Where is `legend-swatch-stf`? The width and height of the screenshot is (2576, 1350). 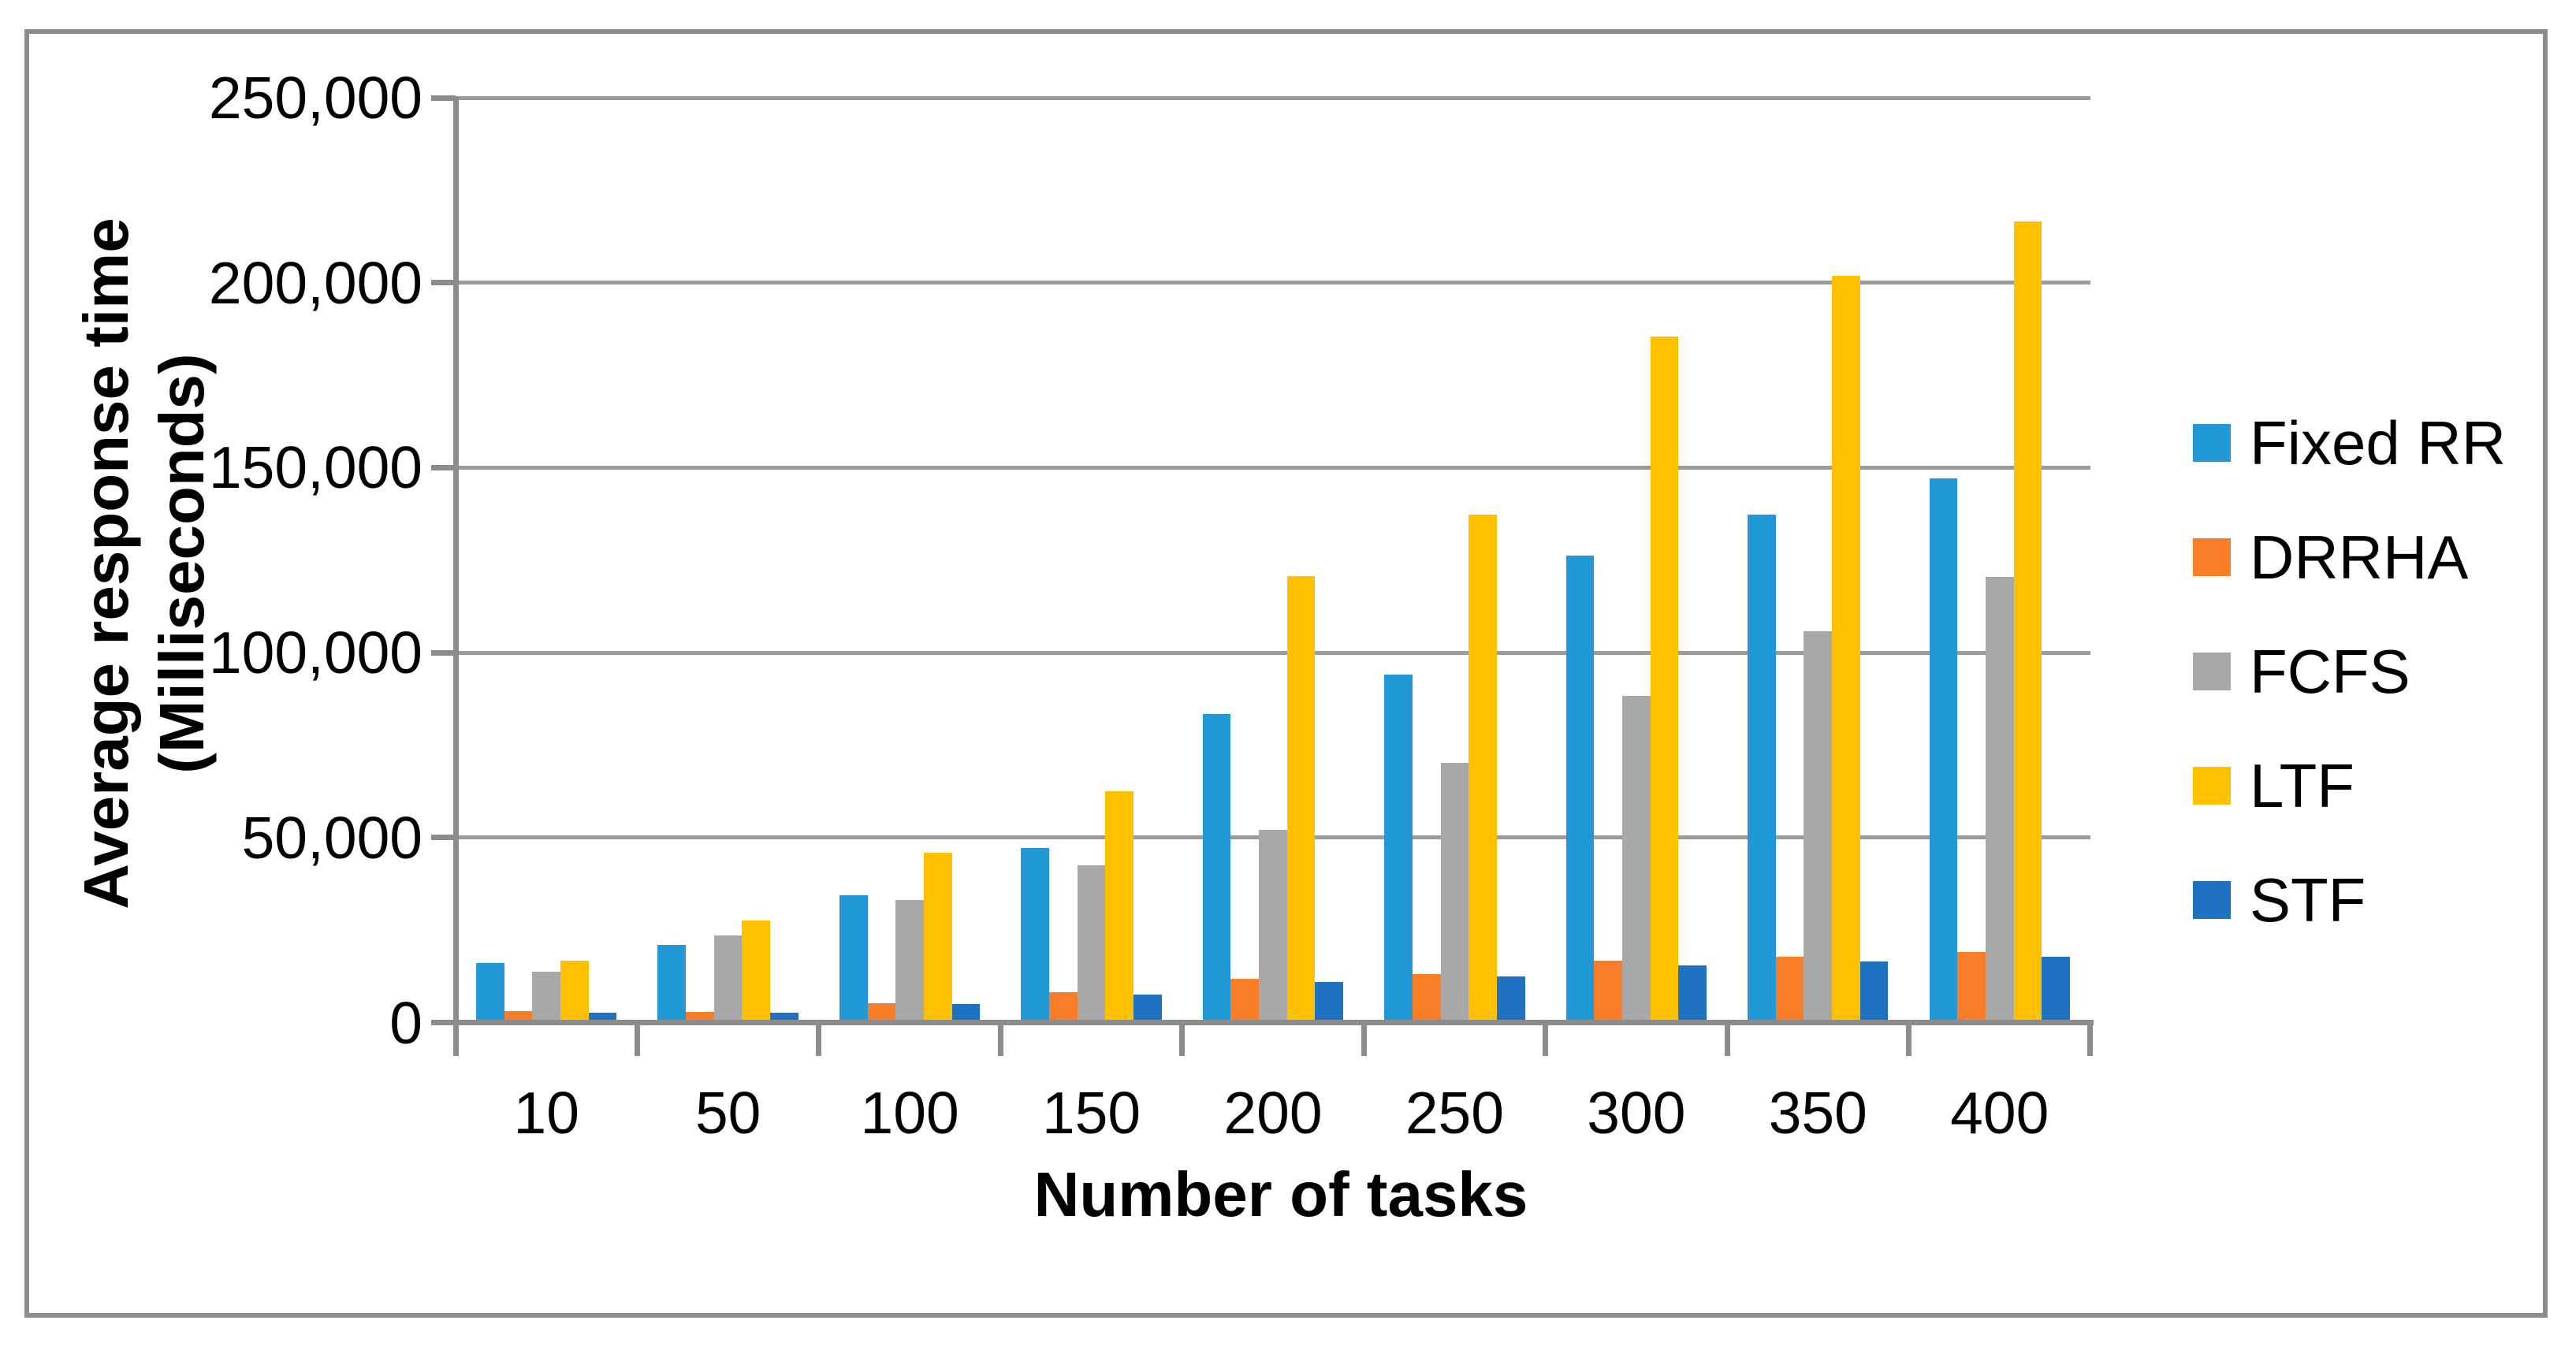 legend-swatch-stf is located at coordinates (2212, 900).